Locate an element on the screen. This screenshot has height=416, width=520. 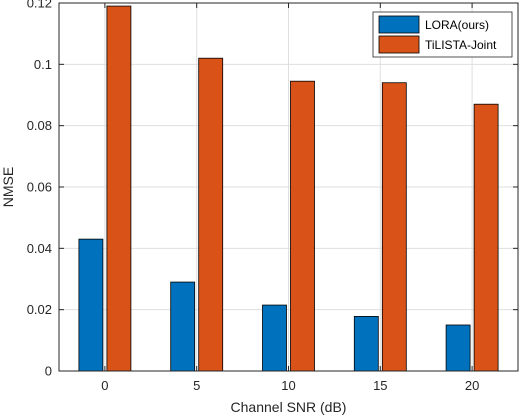
legend: LORA(ours) TiLISTA-Joint is located at coordinates (442, 34).